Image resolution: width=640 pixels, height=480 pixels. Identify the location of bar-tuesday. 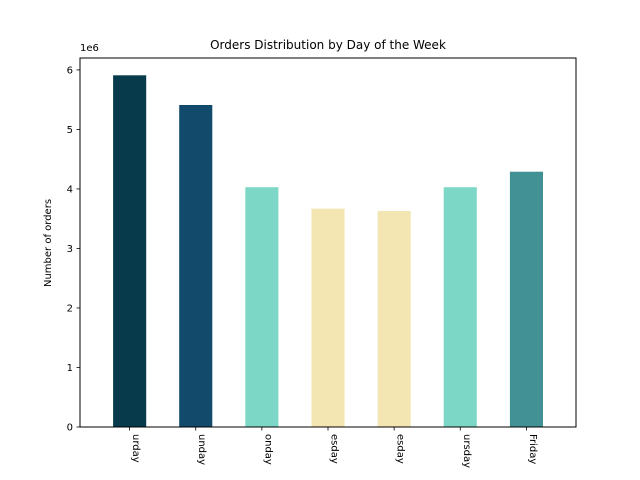
(328, 317).